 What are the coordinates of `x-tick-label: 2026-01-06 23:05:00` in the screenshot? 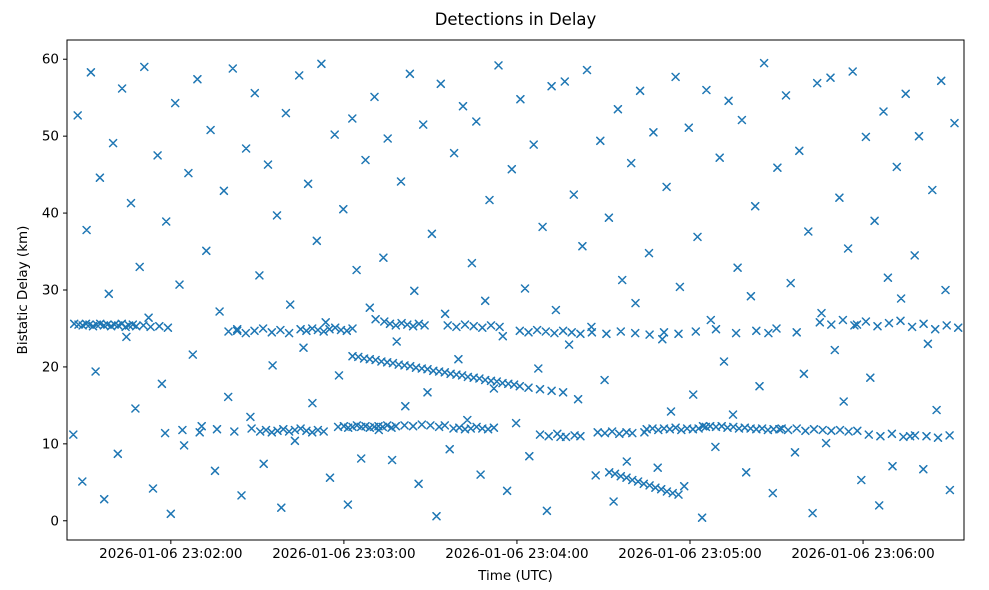 It's located at (689, 554).